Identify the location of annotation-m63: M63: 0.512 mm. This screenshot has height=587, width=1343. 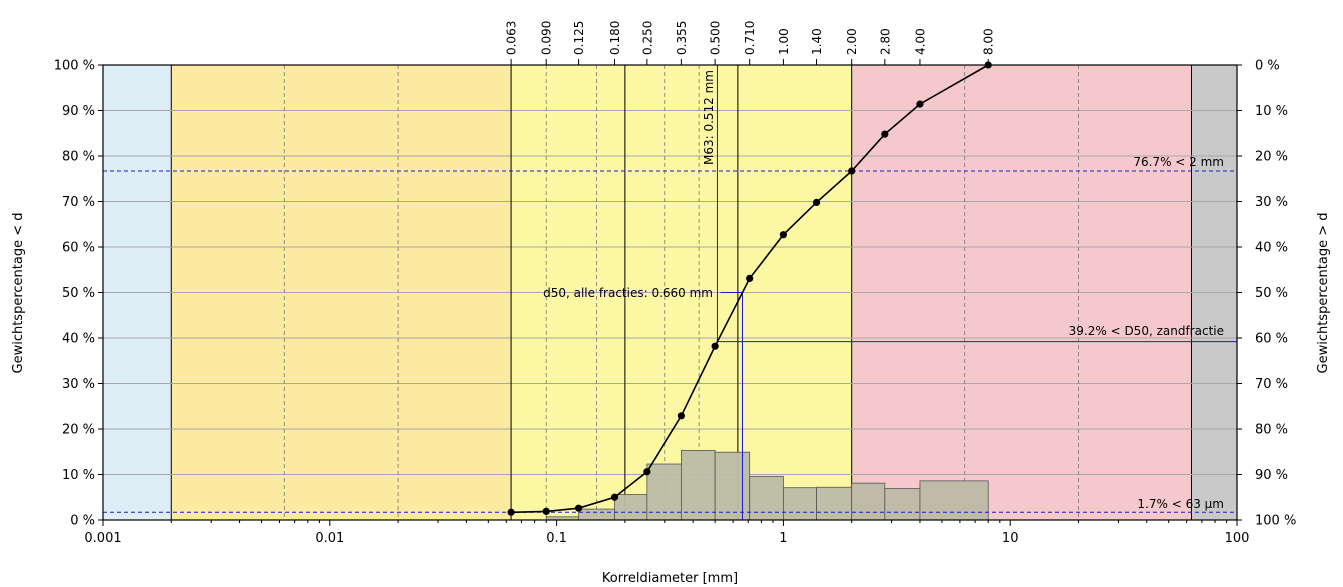
(709, 117).